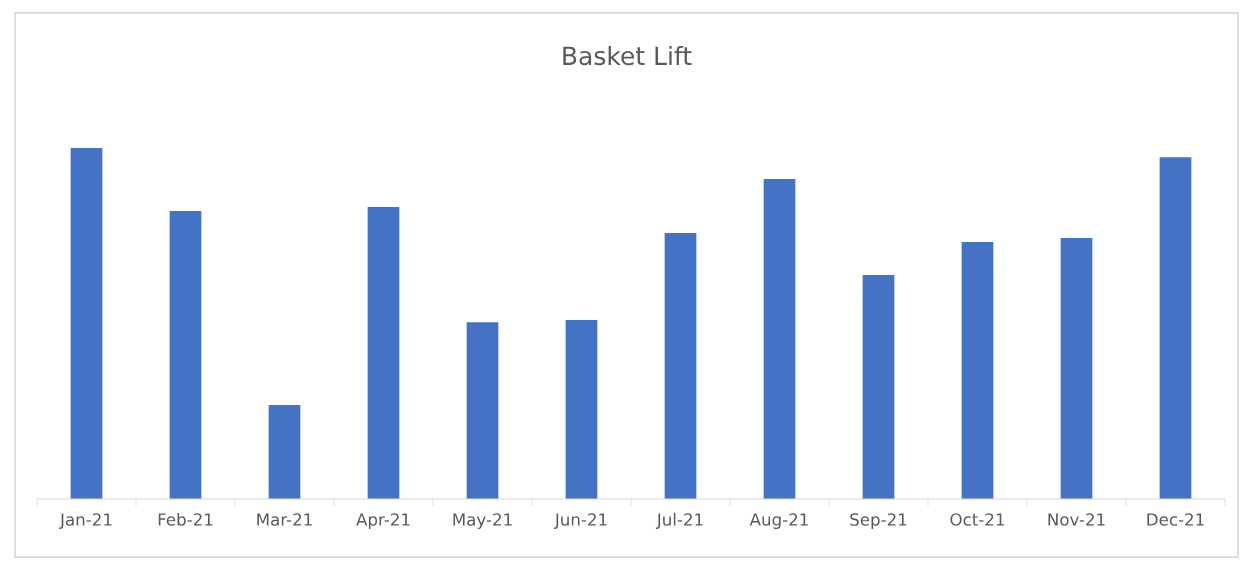  What do you see at coordinates (383, 521) in the screenshot?
I see `x-tick-label: Apr-21` at bounding box center [383, 521].